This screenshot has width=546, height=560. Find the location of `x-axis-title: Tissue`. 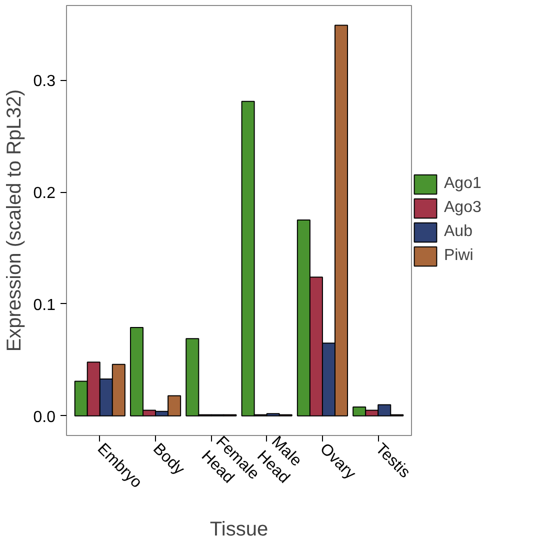

x-axis-title: Tissue is located at coordinates (239, 529).